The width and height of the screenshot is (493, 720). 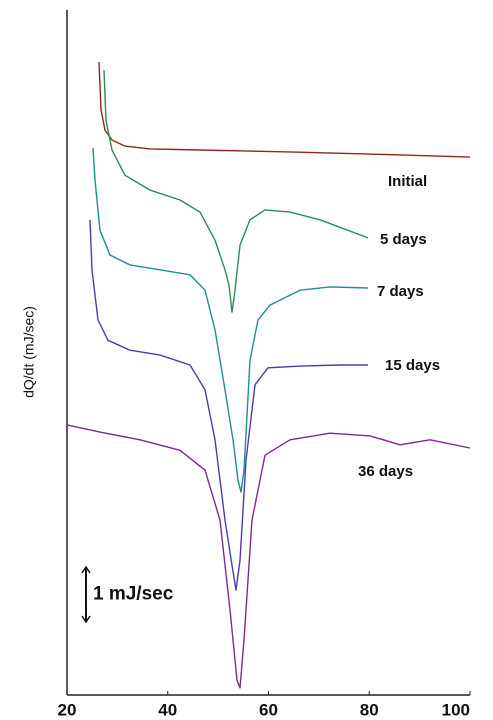 What do you see at coordinates (456, 709) in the screenshot?
I see `x-tick-label: 100` at bounding box center [456, 709].